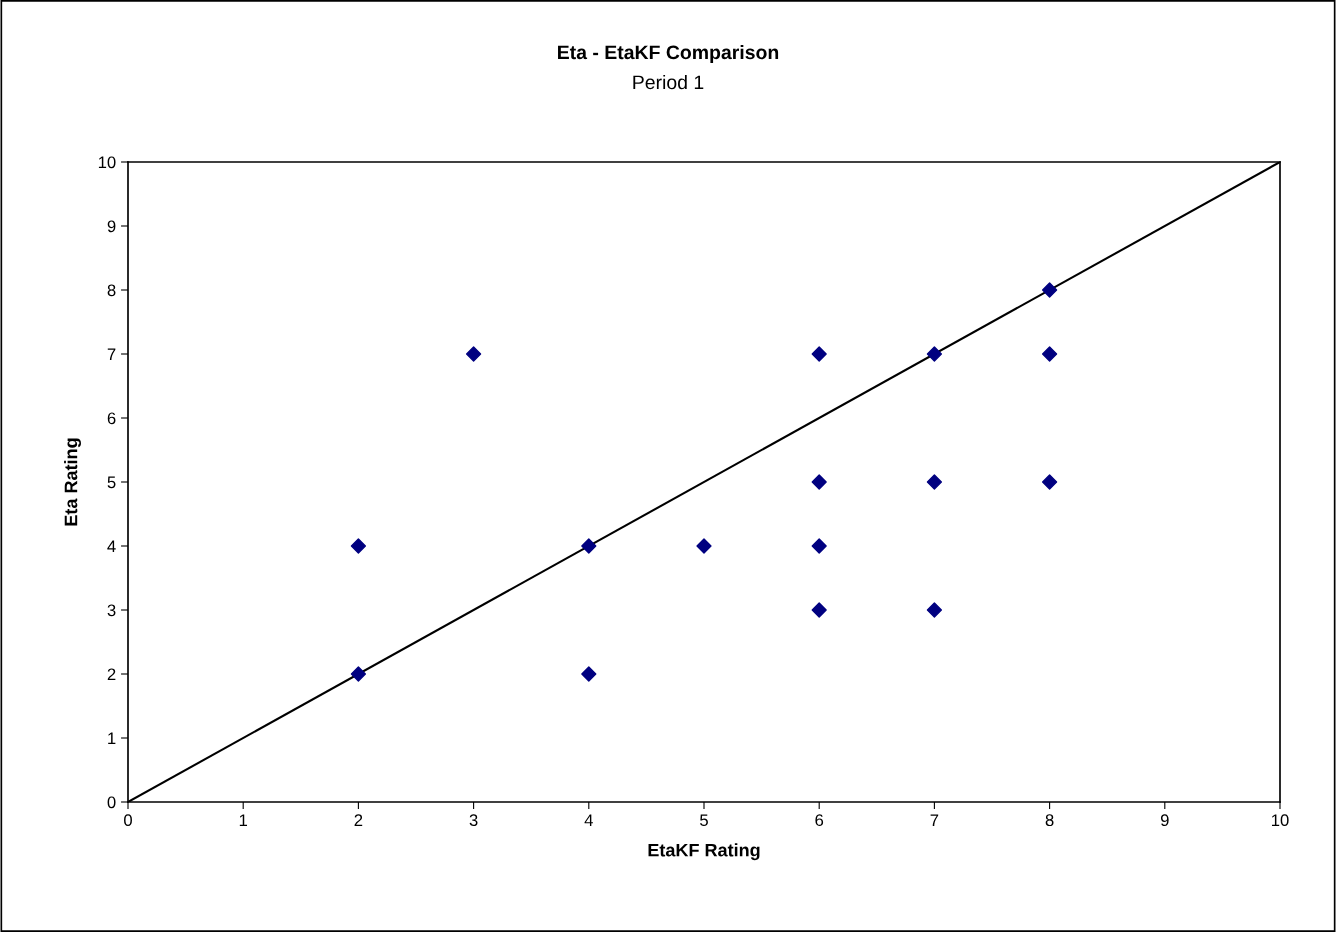  Describe the element at coordinates (704, 820) in the screenshot. I see `x-tick-label: 5` at that location.